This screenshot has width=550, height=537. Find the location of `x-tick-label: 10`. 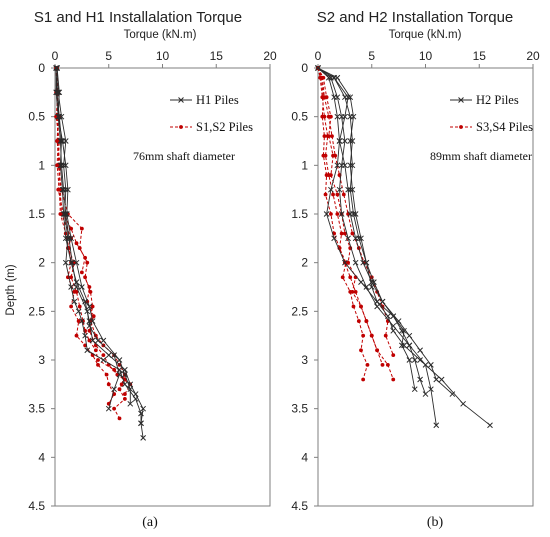

x-tick-label: 10 is located at coordinates (163, 56).